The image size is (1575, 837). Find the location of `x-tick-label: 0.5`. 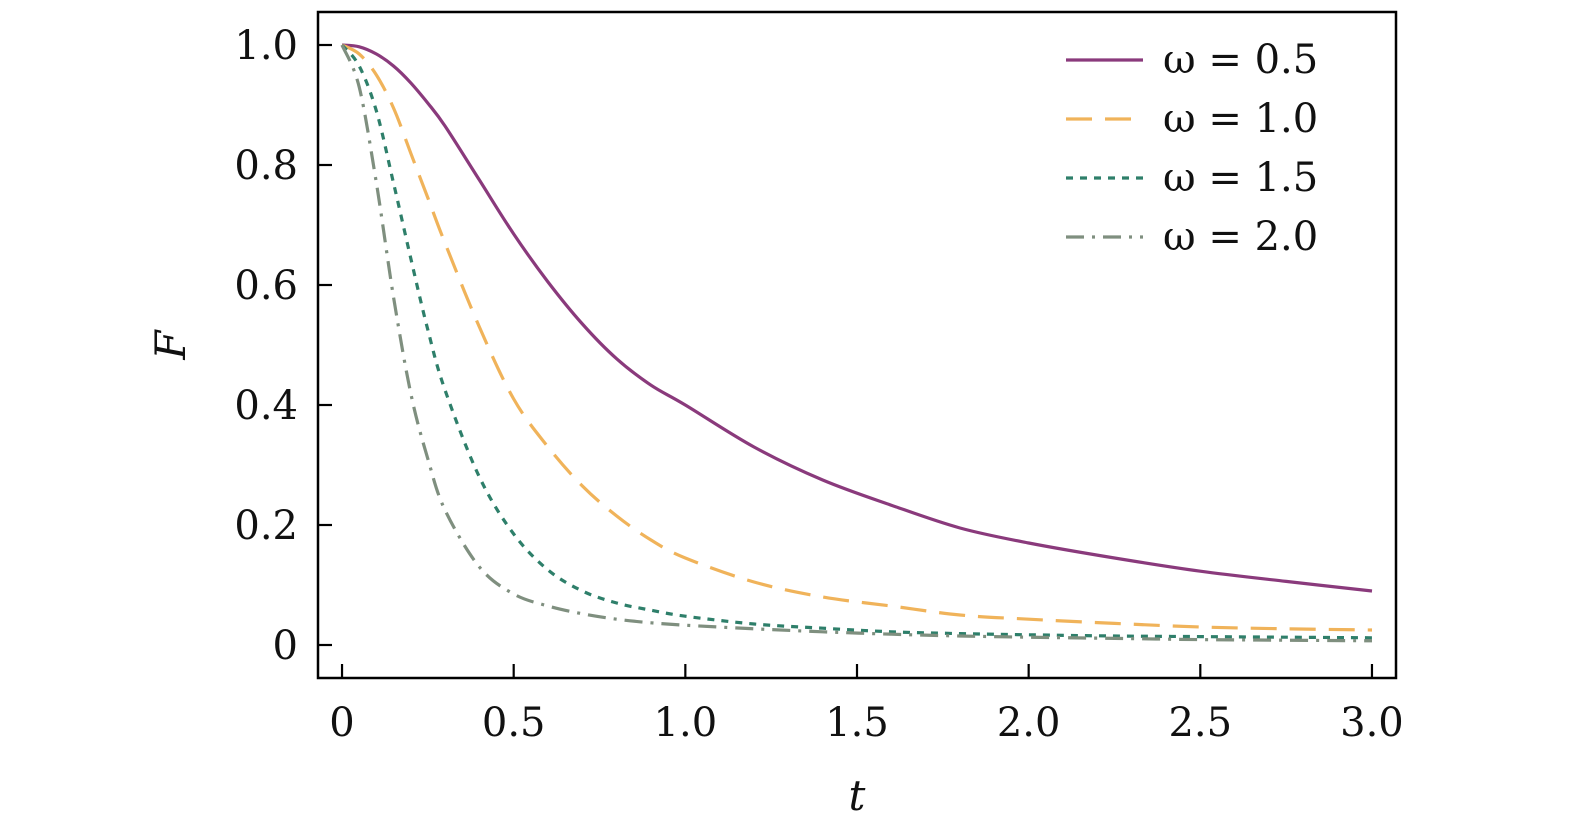

x-tick-label: 0.5 is located at coordinates (514, 723).